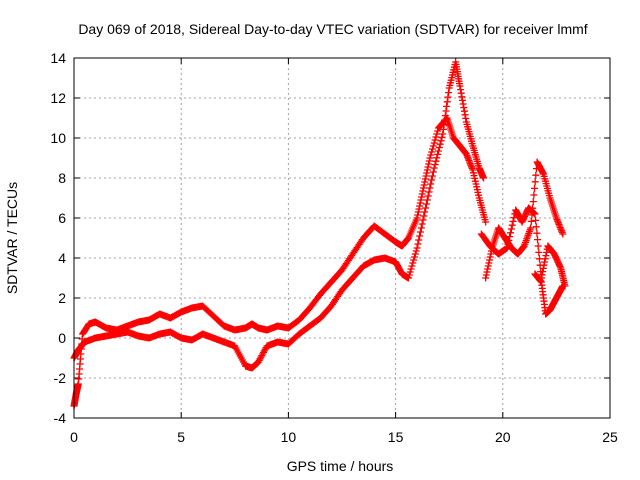 The height and width of the screenshot is (480, 640). Describe the element at coordinates (62, 178) in the screenshot. I see `y-tick-label: 8` at that location.